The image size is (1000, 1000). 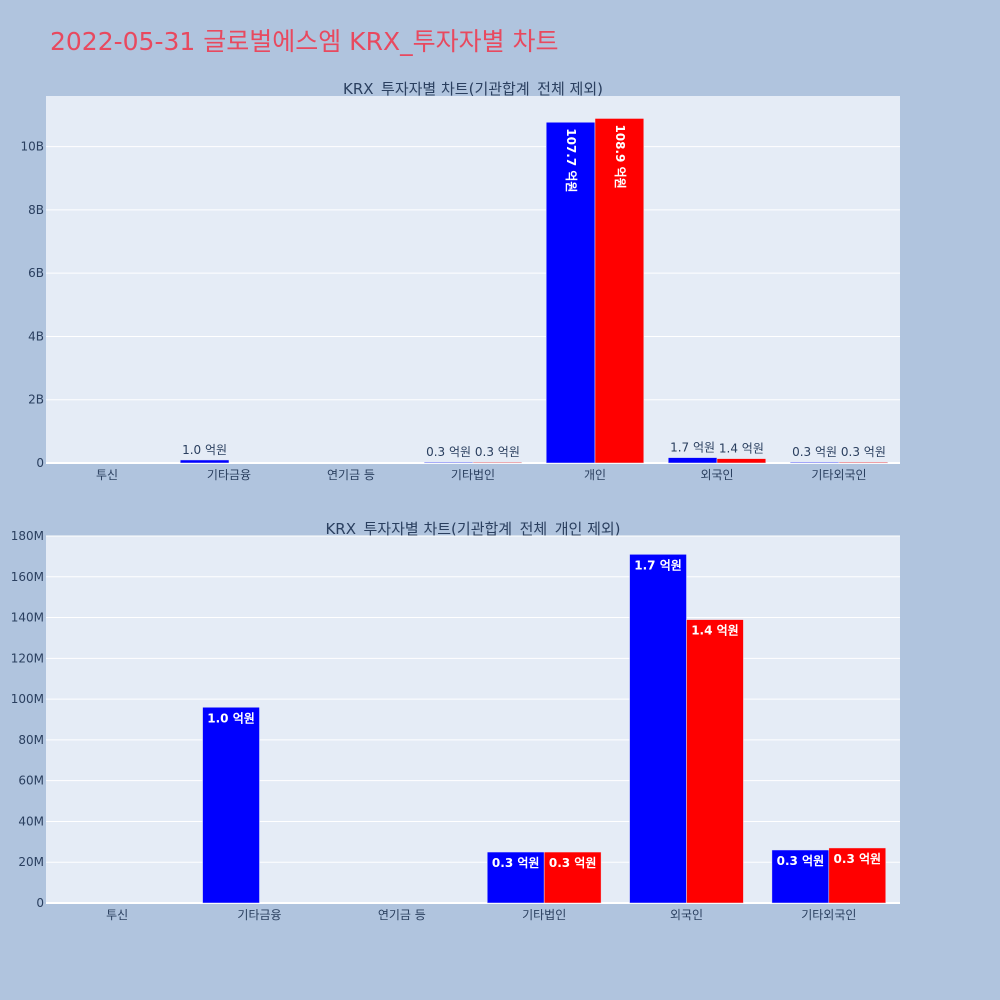 What do you see at coordinates (31, 862) in the screenshot?
I see `y-tick-label: 20M` at bounding box center [31, 862].